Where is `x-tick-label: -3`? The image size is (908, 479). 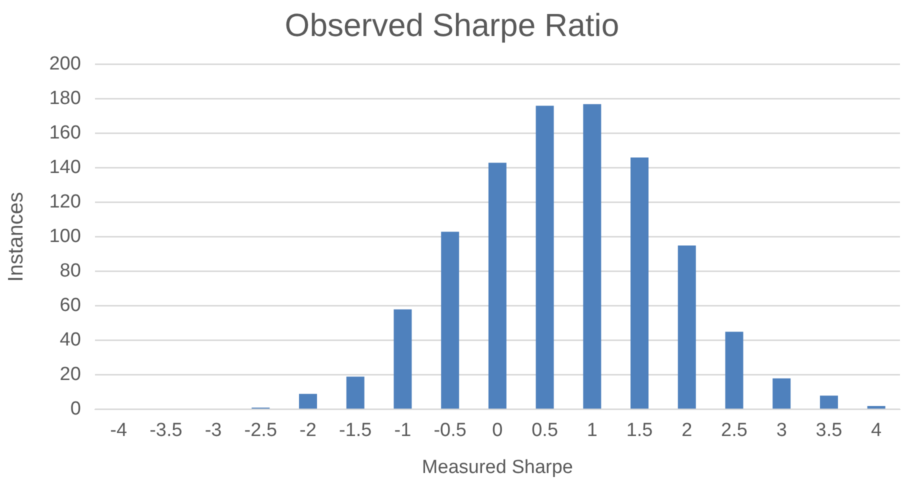
x-tick-label: -3 is located at coordinates (213, 431).